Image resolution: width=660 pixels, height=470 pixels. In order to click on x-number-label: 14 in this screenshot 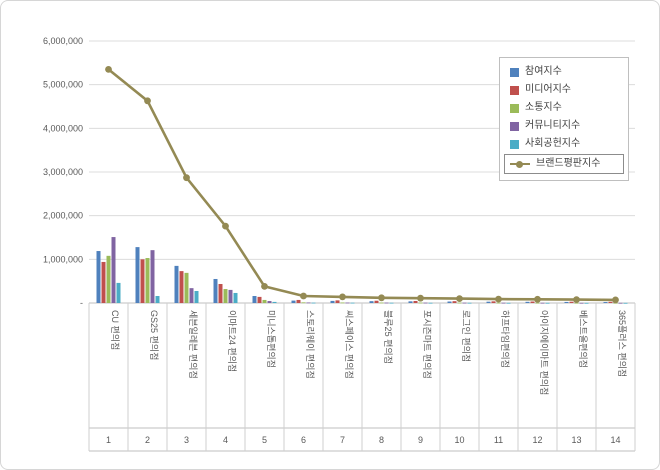, I will do `click(615, 440)`.